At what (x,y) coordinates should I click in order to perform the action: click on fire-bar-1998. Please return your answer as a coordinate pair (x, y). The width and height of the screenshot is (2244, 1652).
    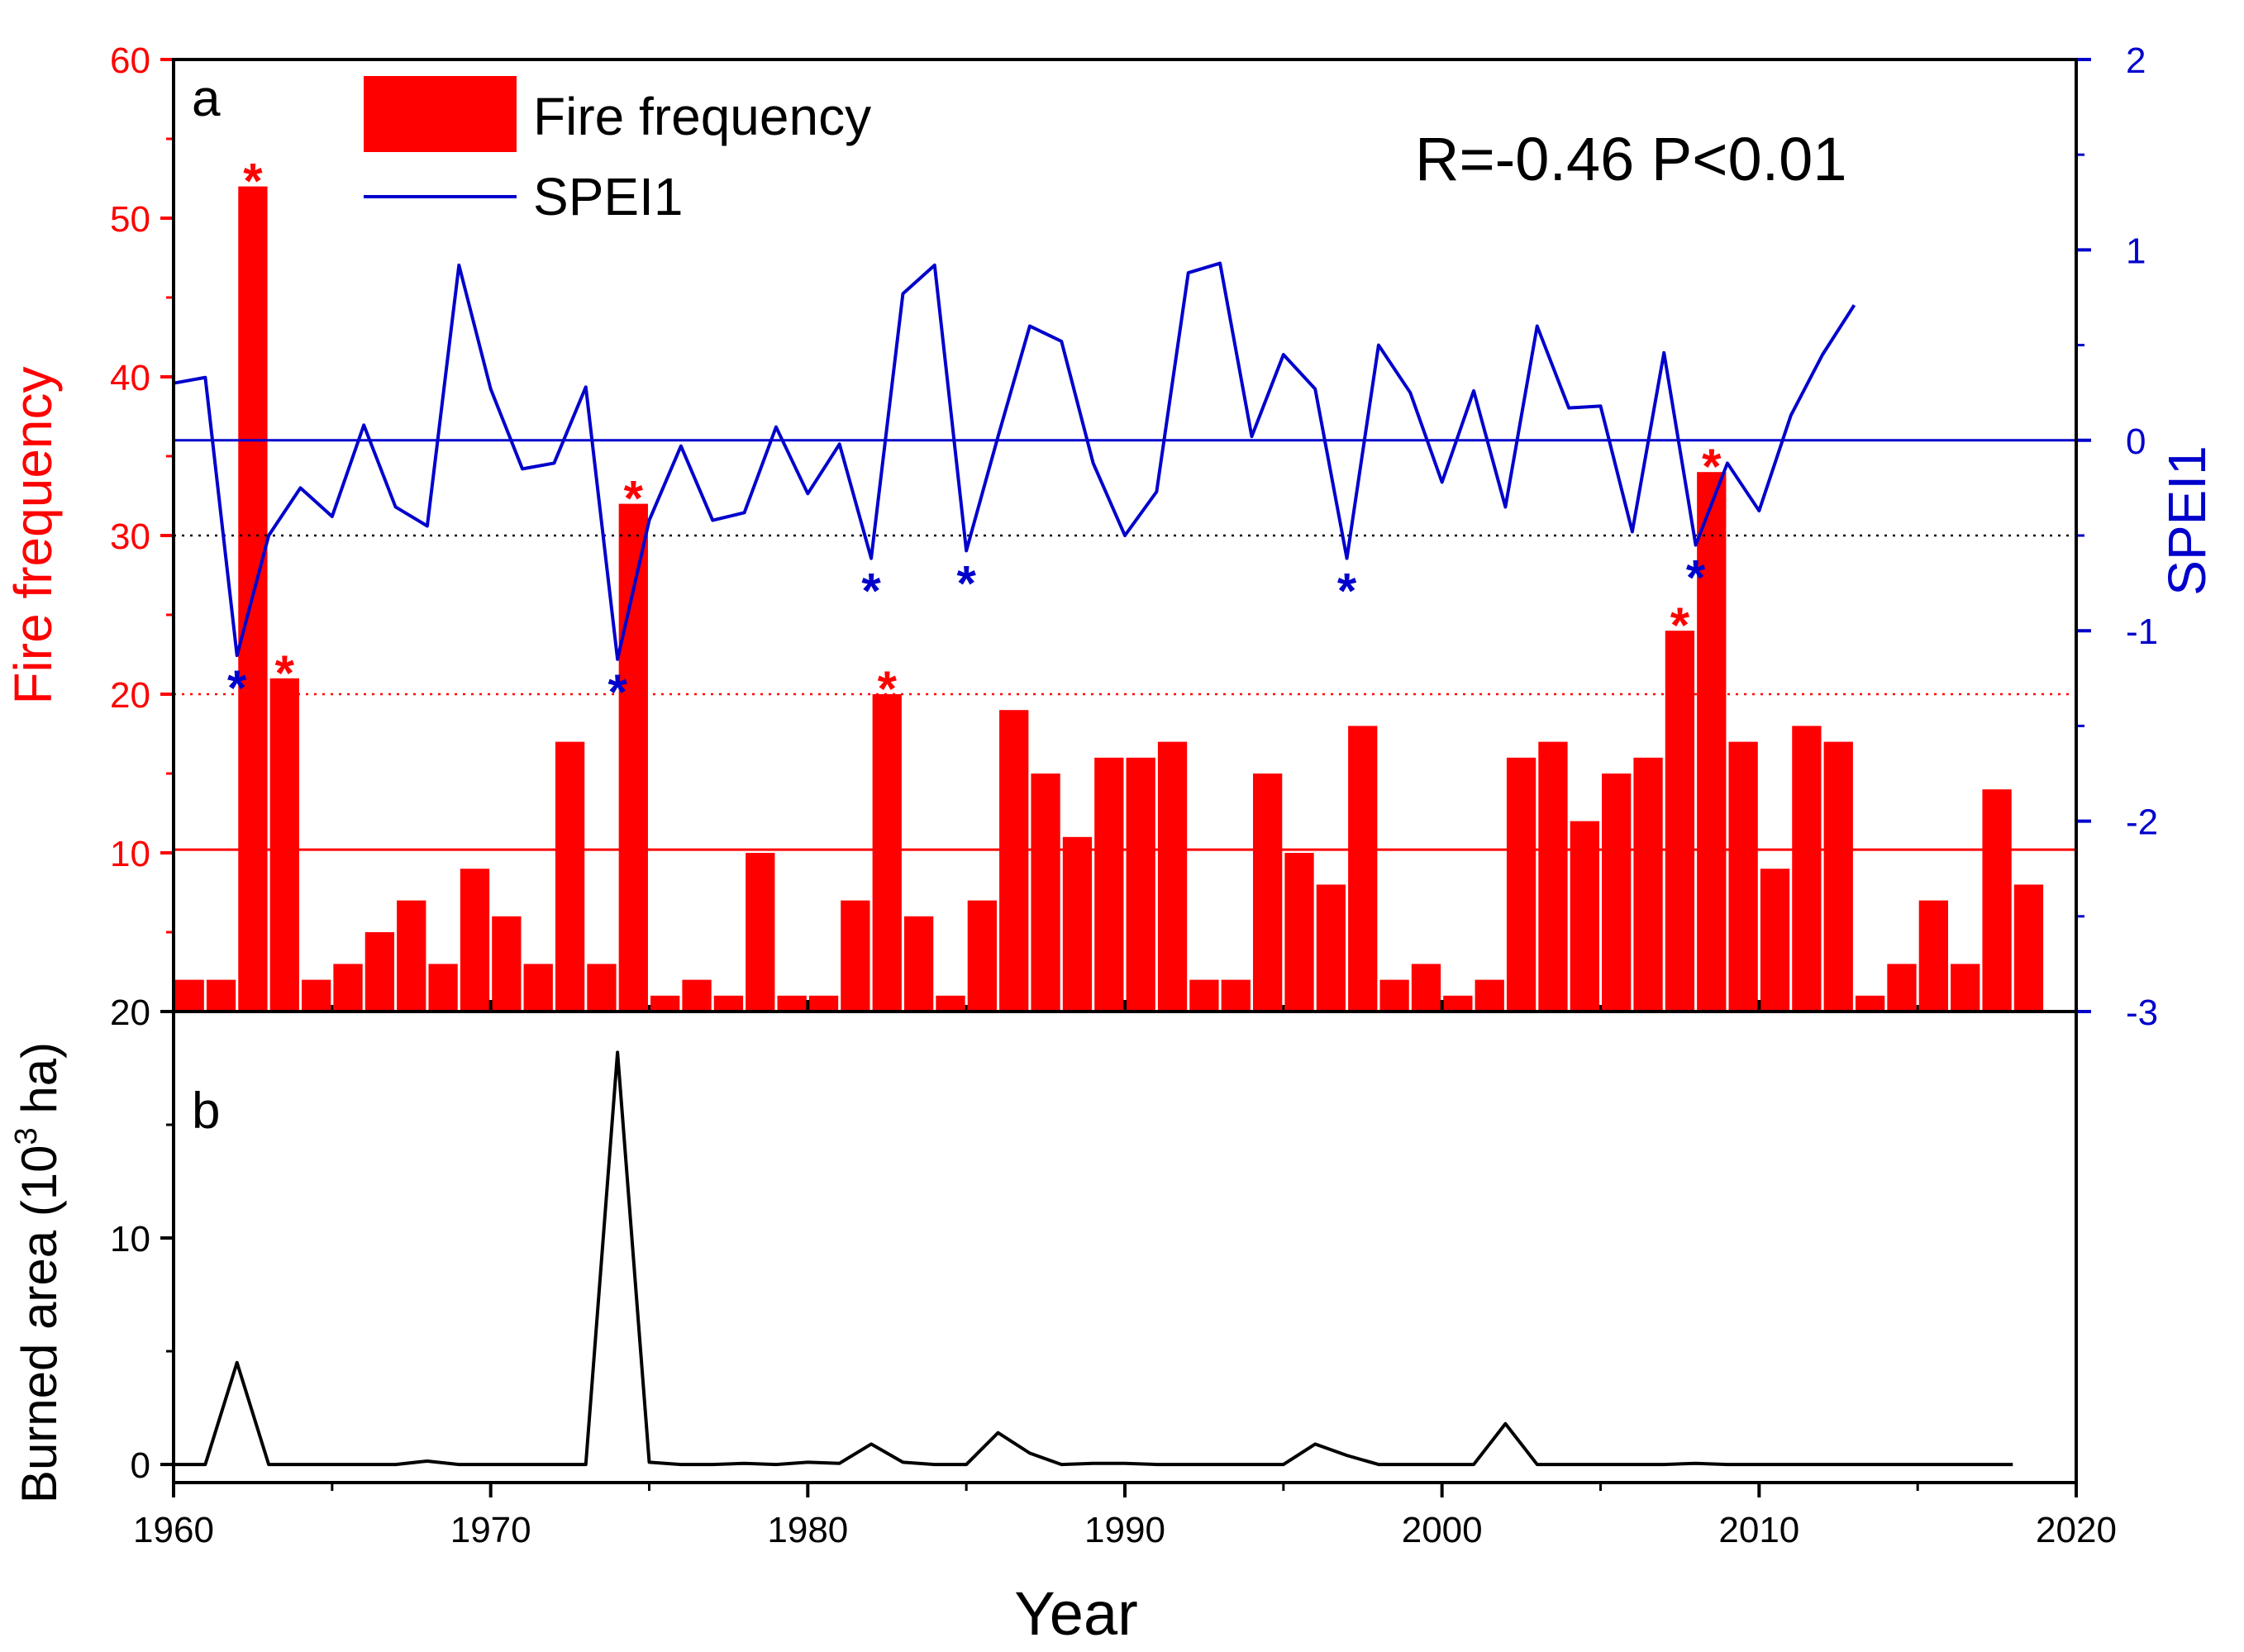
    Looking at the image, I should click on (1394, 995).